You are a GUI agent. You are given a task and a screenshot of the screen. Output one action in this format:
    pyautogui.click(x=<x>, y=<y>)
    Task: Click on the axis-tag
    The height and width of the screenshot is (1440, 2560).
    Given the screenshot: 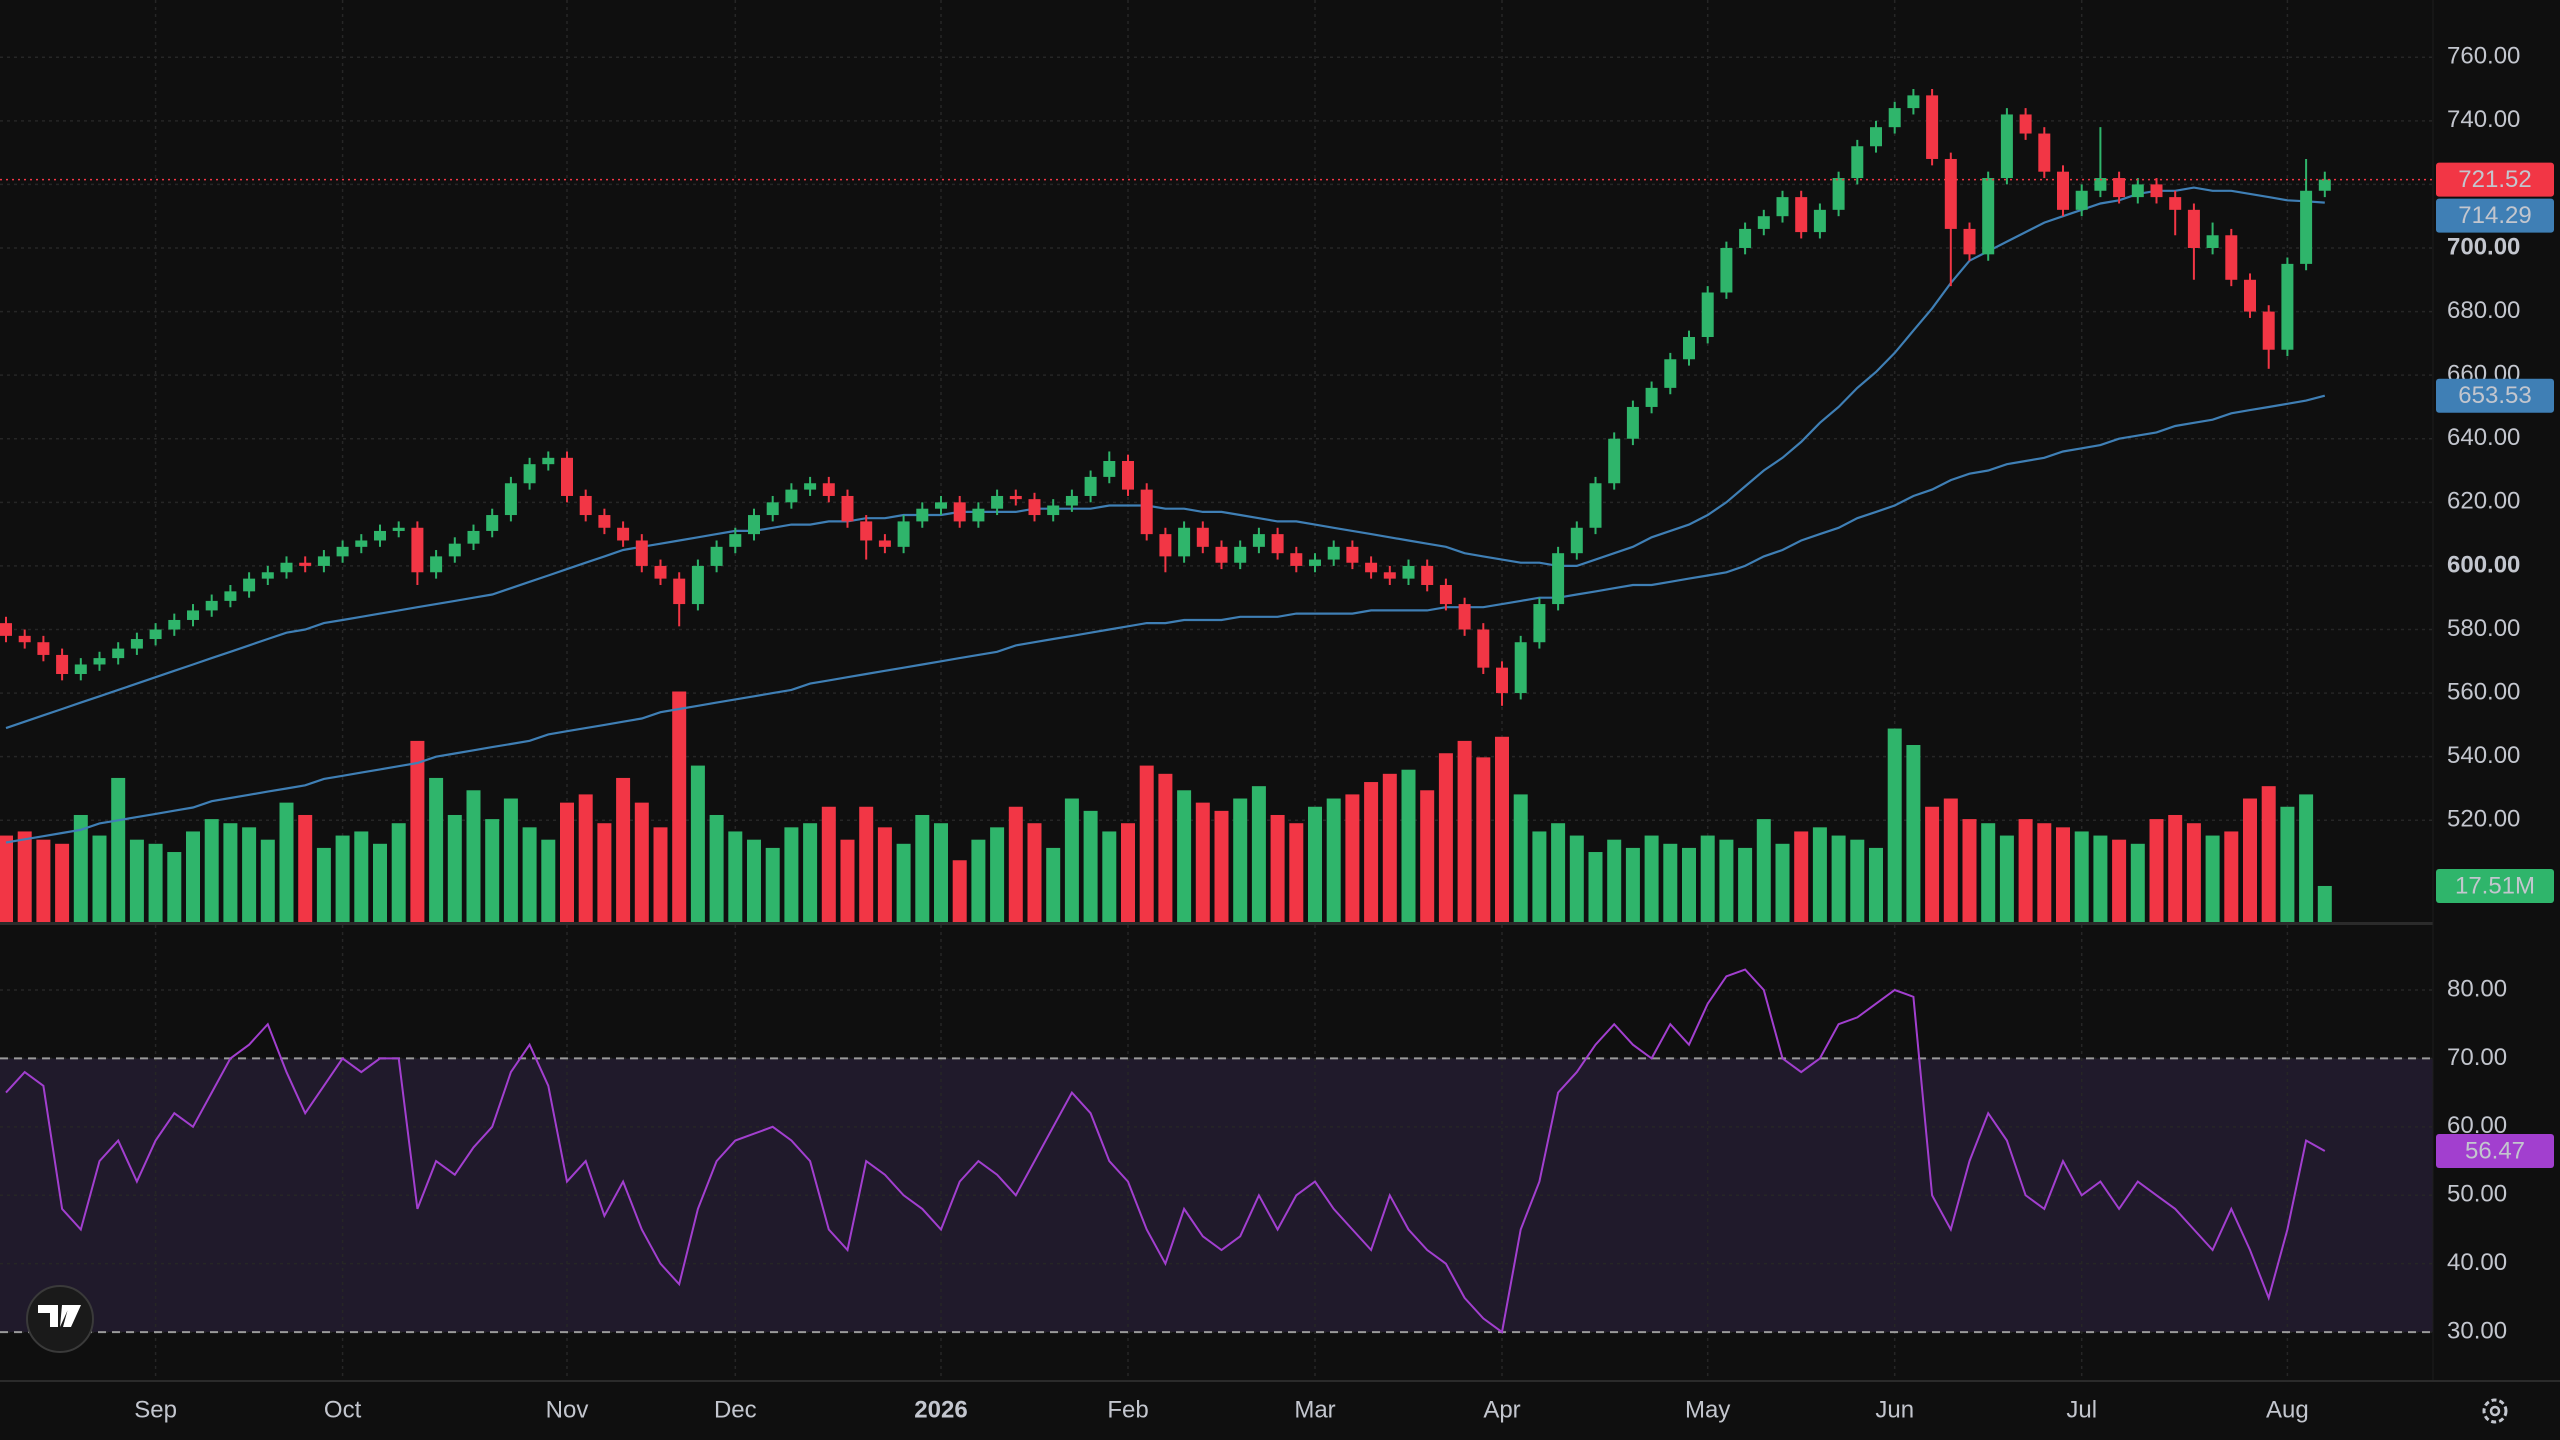 What is the action you would take?
    pyautogui.click(x=2495, y=885)
    